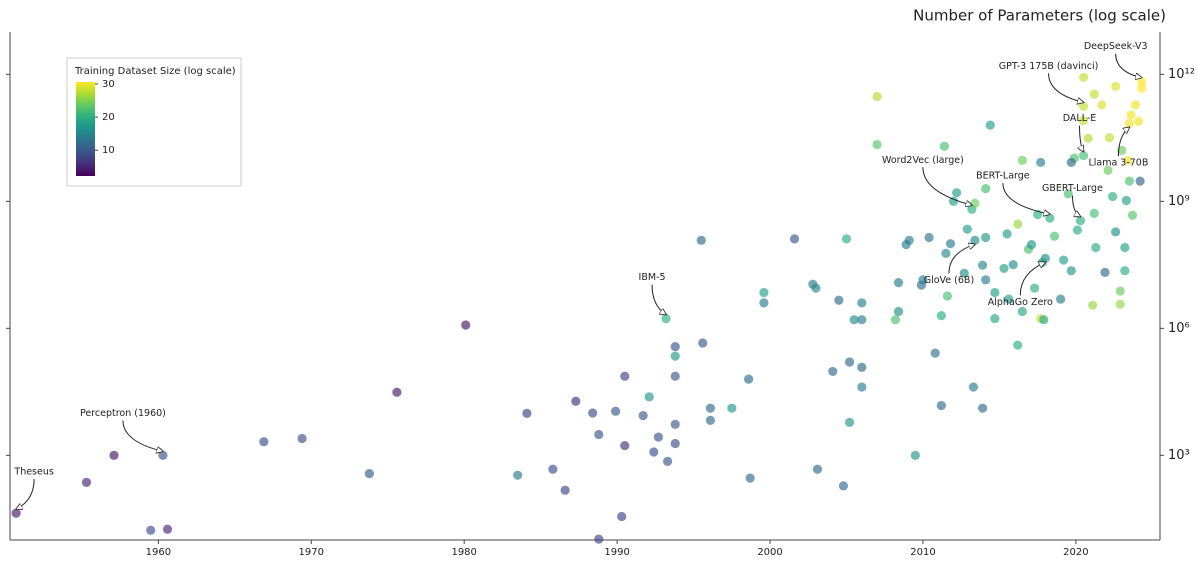 The image size is (1197, 565). What do you see at coordinates (1181, 74) in the screenshot?
I see `y-tick-label: 10¹²` at bounding box center [1181, 74].